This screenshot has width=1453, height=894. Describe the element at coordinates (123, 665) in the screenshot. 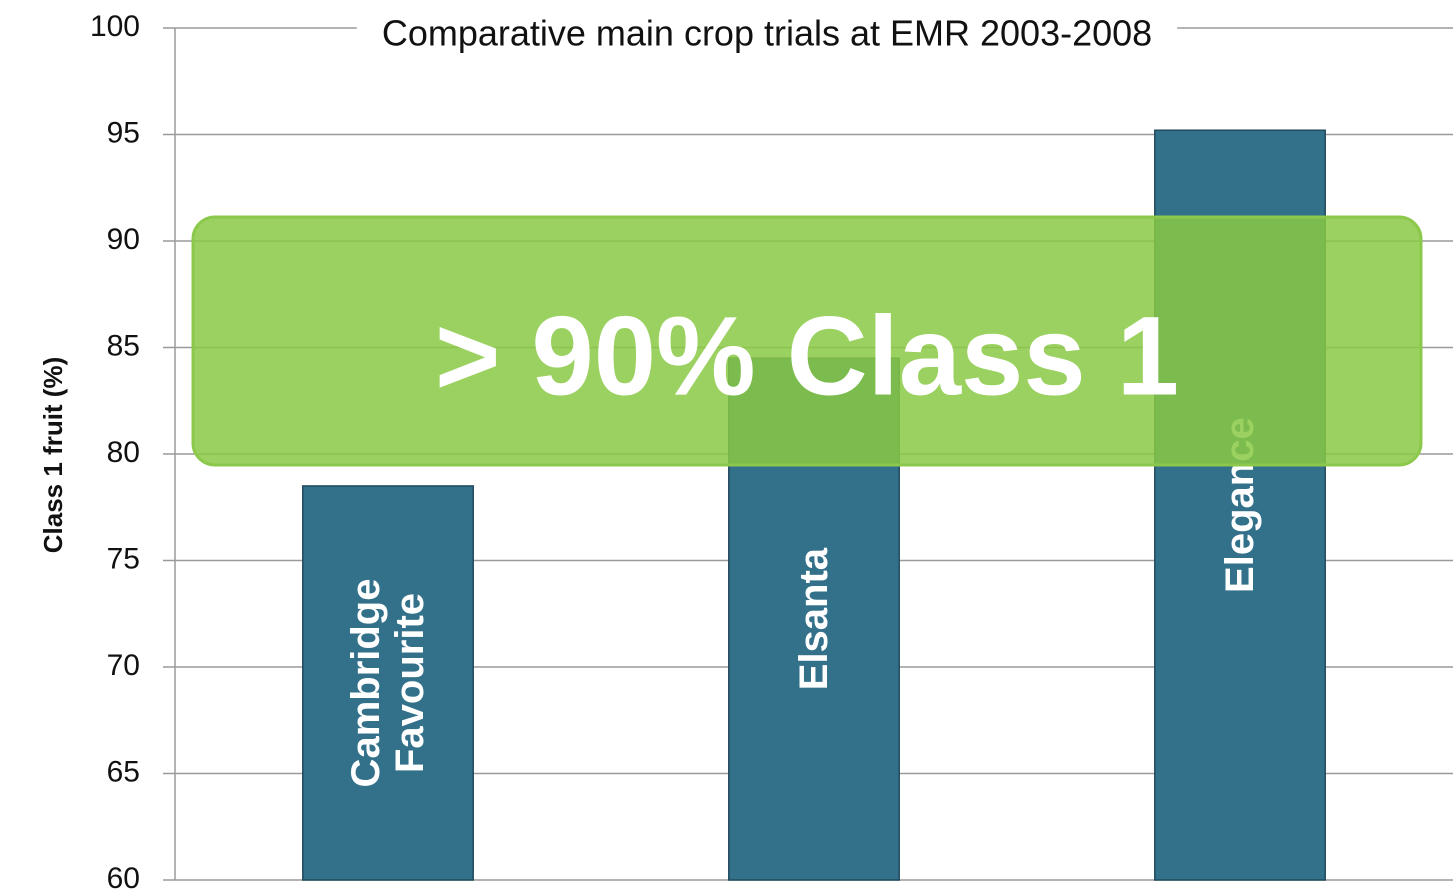

I see `y-tick-label: 70` at that location.